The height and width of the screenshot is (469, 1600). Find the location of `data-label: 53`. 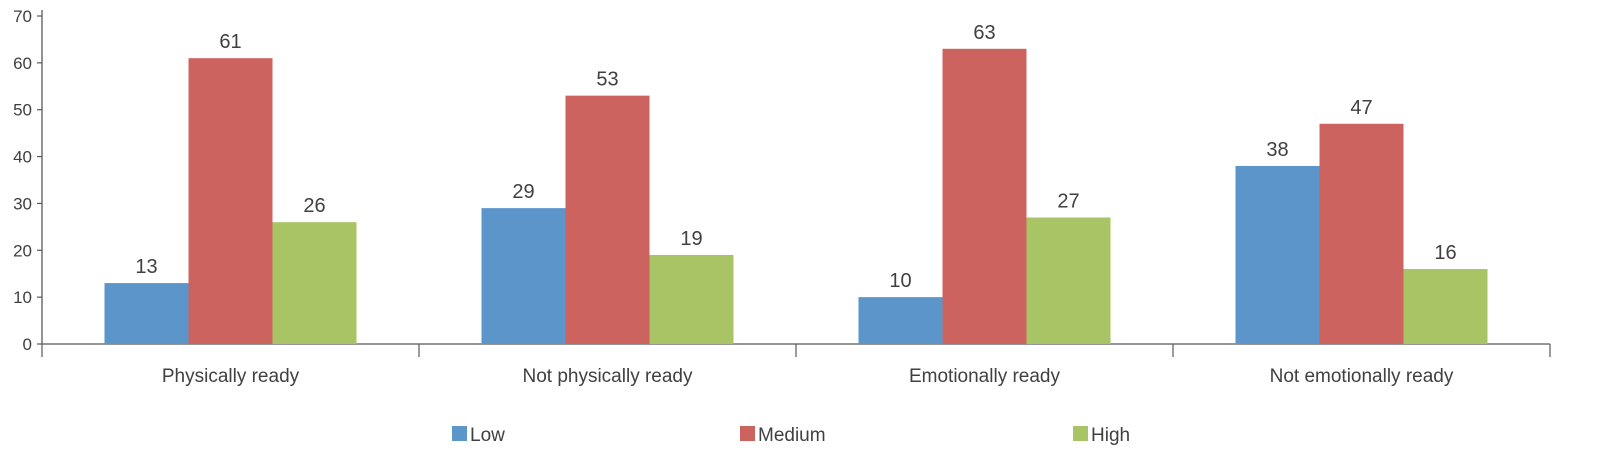

data-label: 53 is located at coordinates (607, 80).